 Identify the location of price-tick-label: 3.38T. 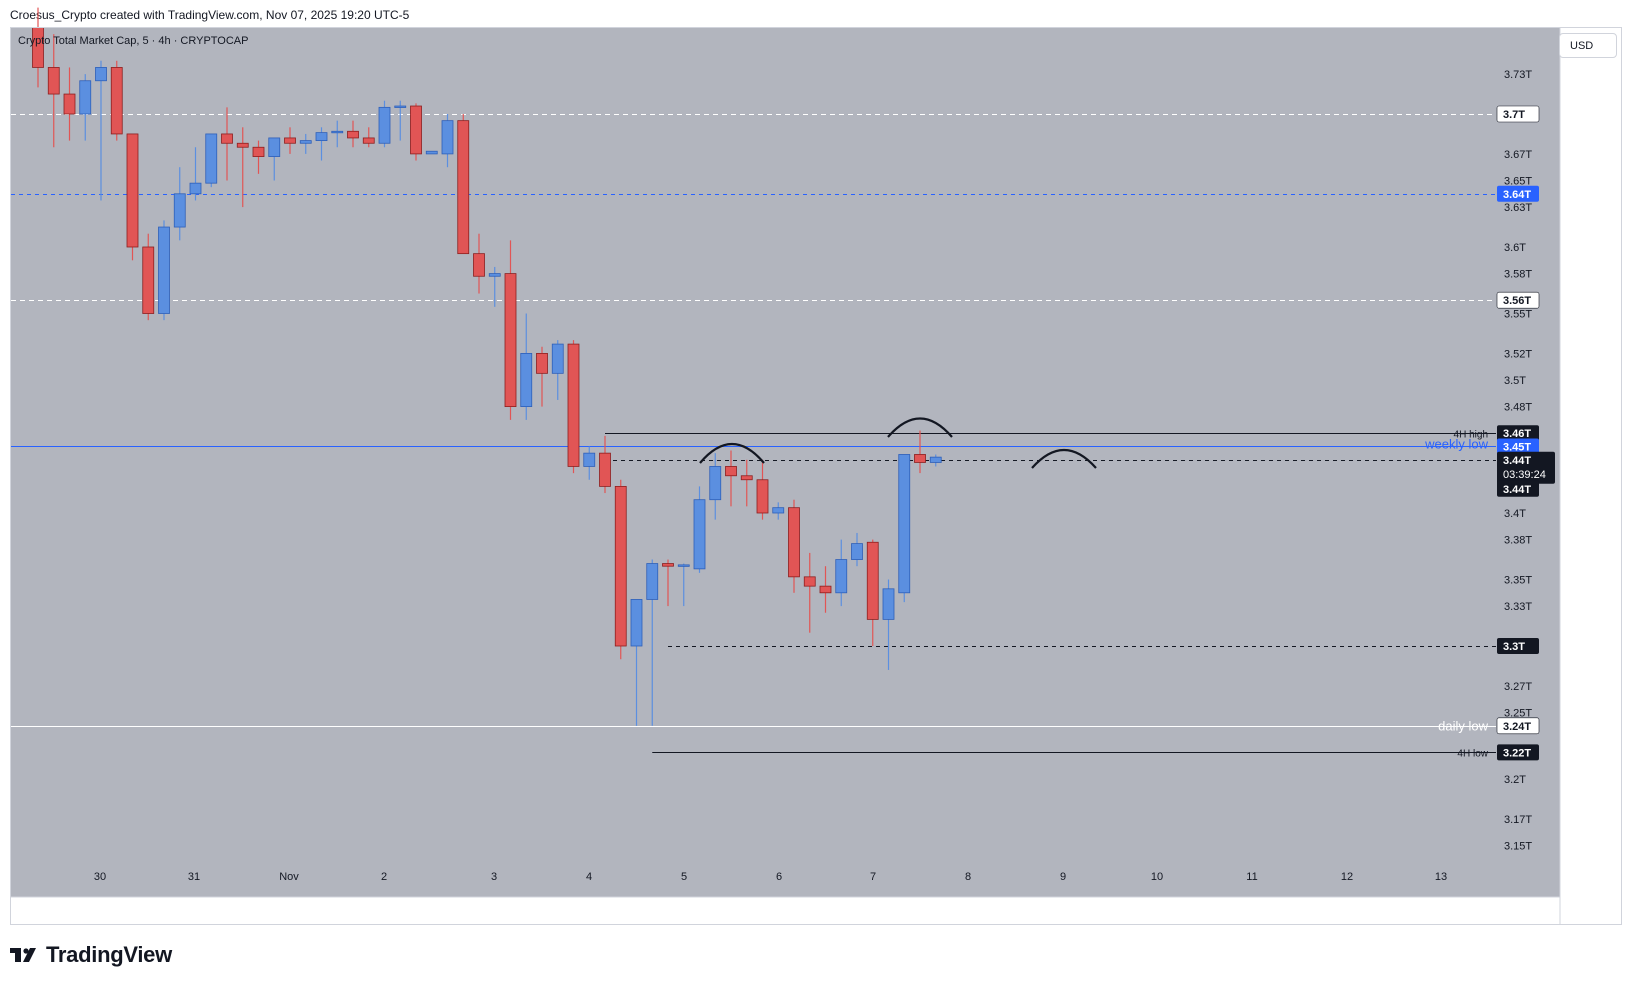
(1518, 541).